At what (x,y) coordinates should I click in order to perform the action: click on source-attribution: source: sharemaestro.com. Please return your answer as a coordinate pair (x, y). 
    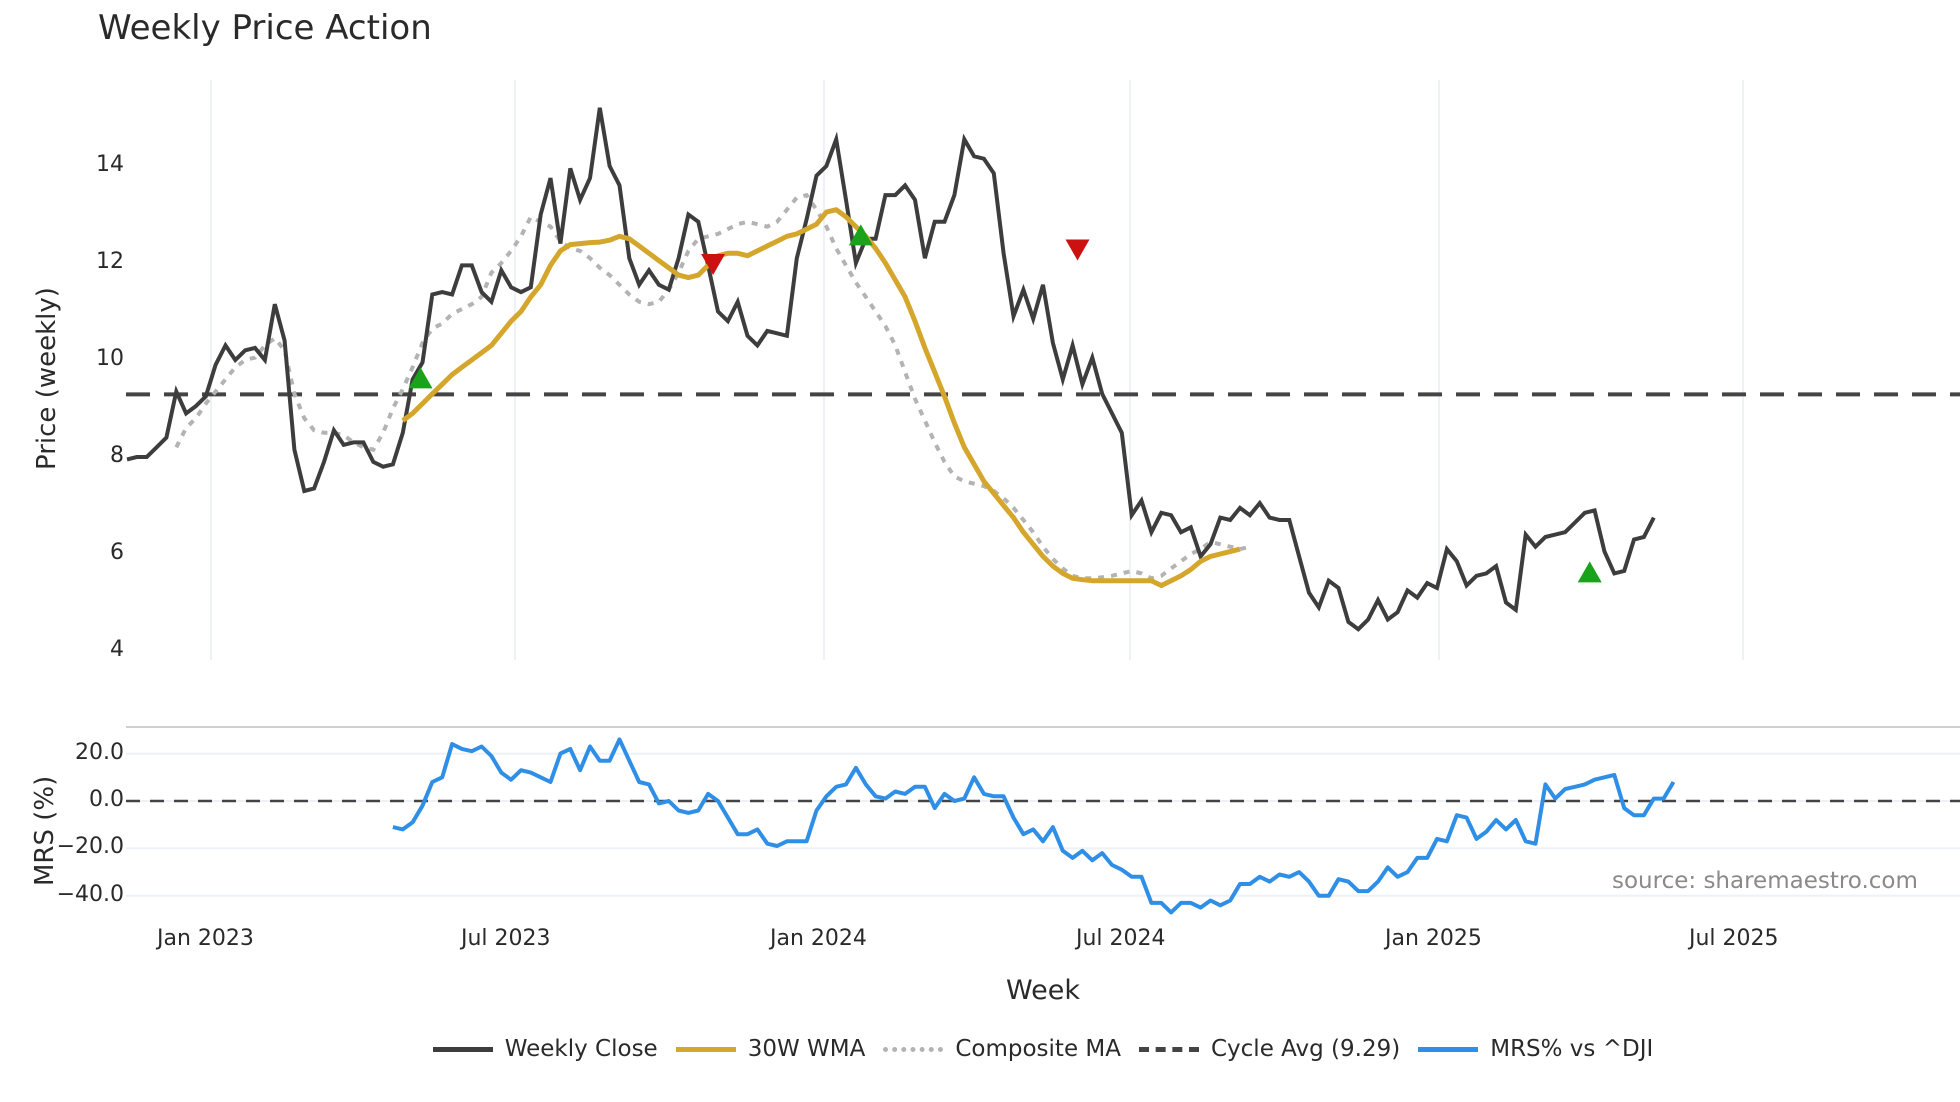
    Looking at the image, I should click on (1765, 881).